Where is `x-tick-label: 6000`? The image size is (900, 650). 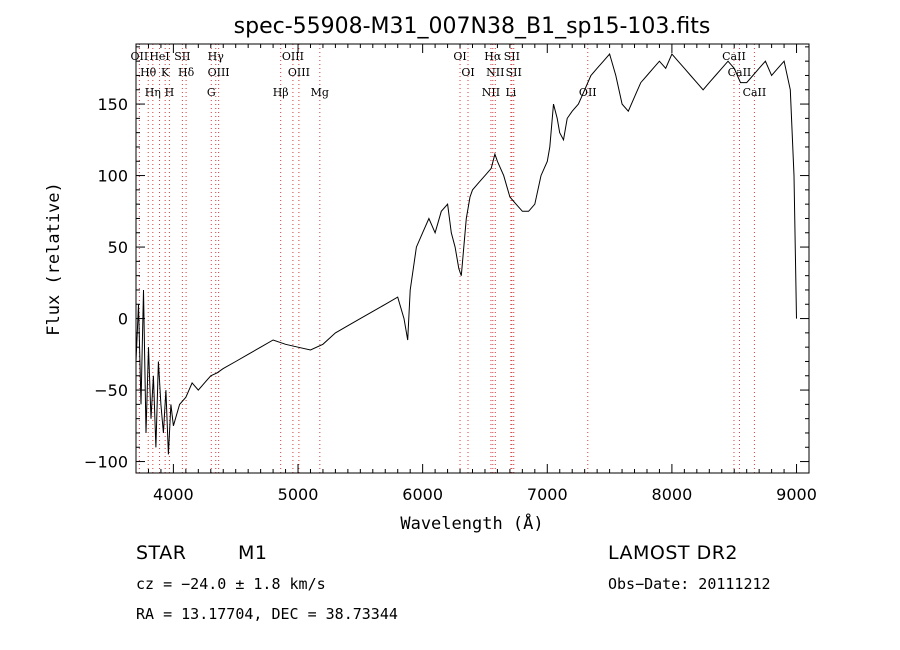 x-tick-label: 6000 is located at coordinates (422, 494).